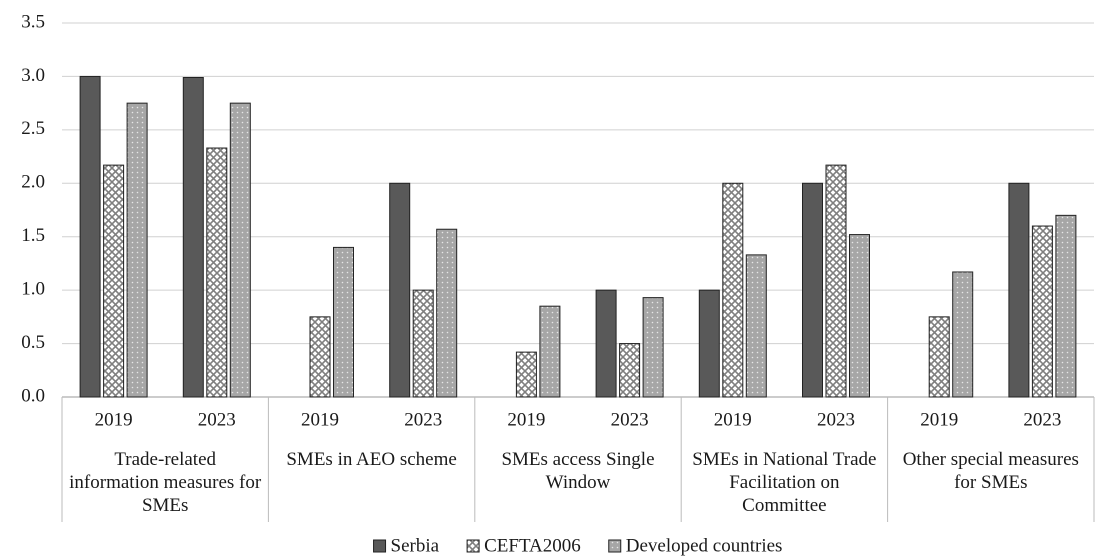 Image resolution: width=1099 pixels, height=557 pixels. I want to click on legend-label: Serbia, so click(415, 545).